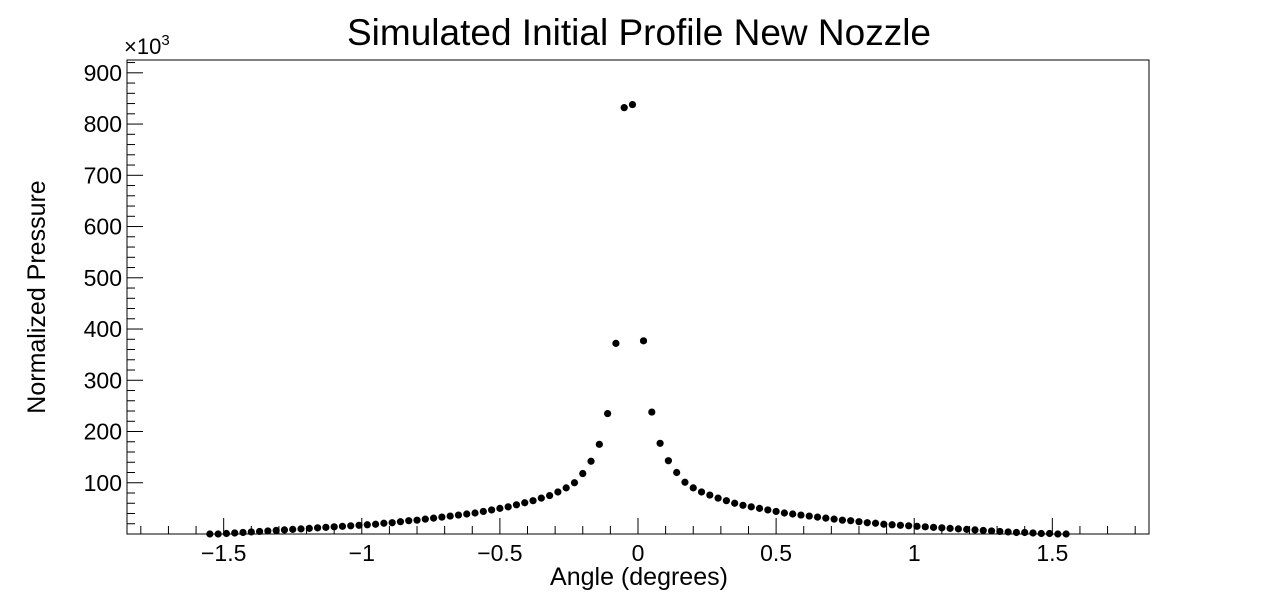  Describe the element at coordinates (165, 40) in the screenshot. I see `y-multiplier-exponent: 3` at that location.